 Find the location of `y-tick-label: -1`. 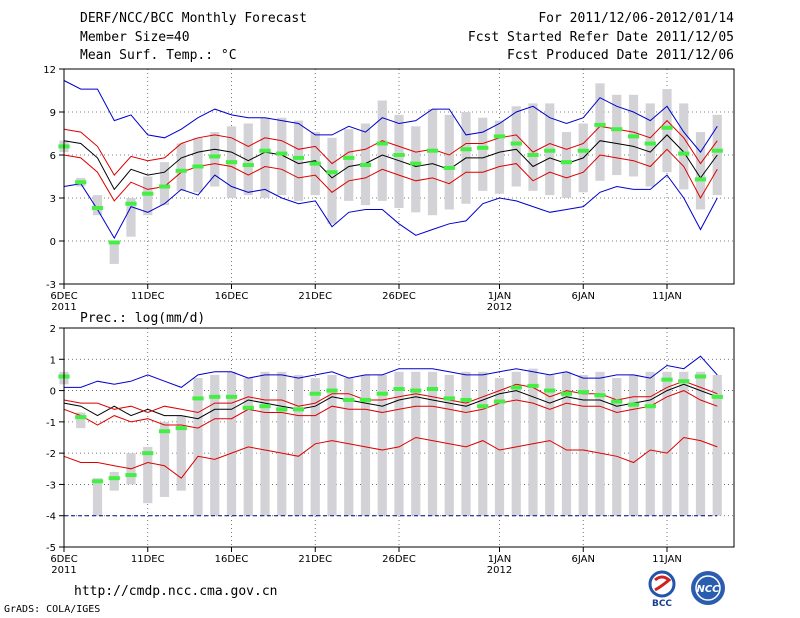

y-tick-label: -1 is located at coordinates (51, 423).